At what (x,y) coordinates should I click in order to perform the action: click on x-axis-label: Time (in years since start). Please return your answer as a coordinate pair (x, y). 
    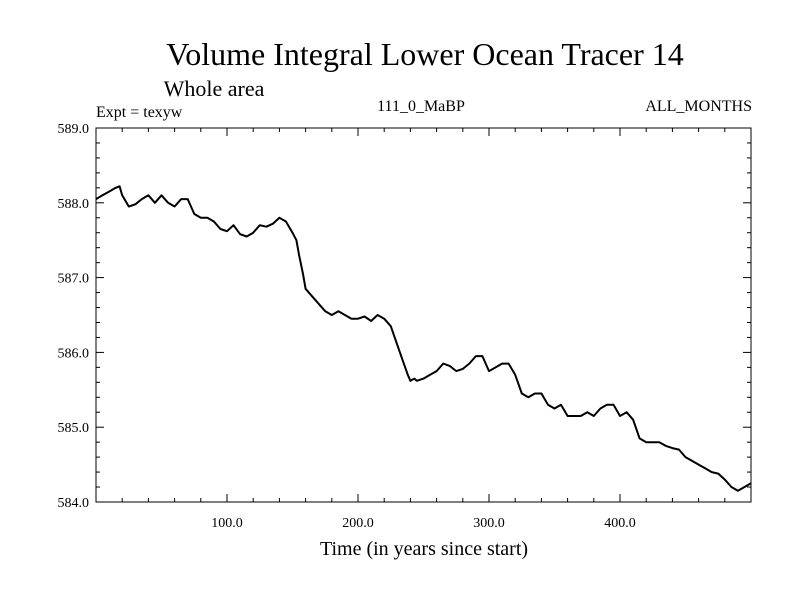
    Looking at the image, I should click on (424, 549).